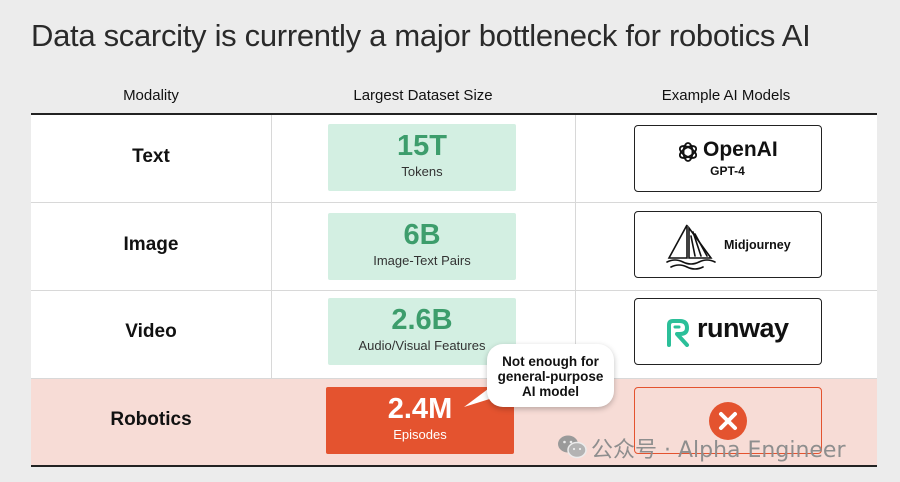 The image size is (900, 482). I want to click on header-rule, so click(454, 114).